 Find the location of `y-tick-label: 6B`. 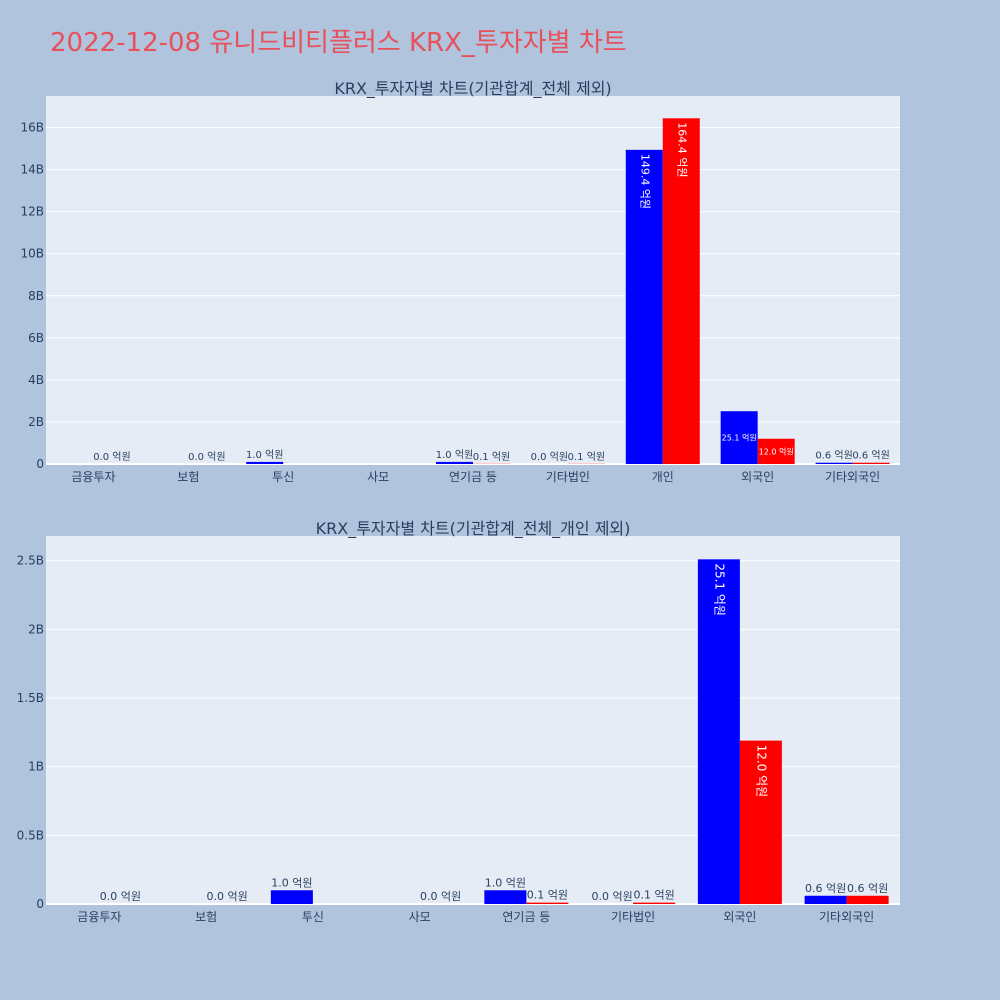

y-tick-label: 6B is located at coordinates (36, 338).